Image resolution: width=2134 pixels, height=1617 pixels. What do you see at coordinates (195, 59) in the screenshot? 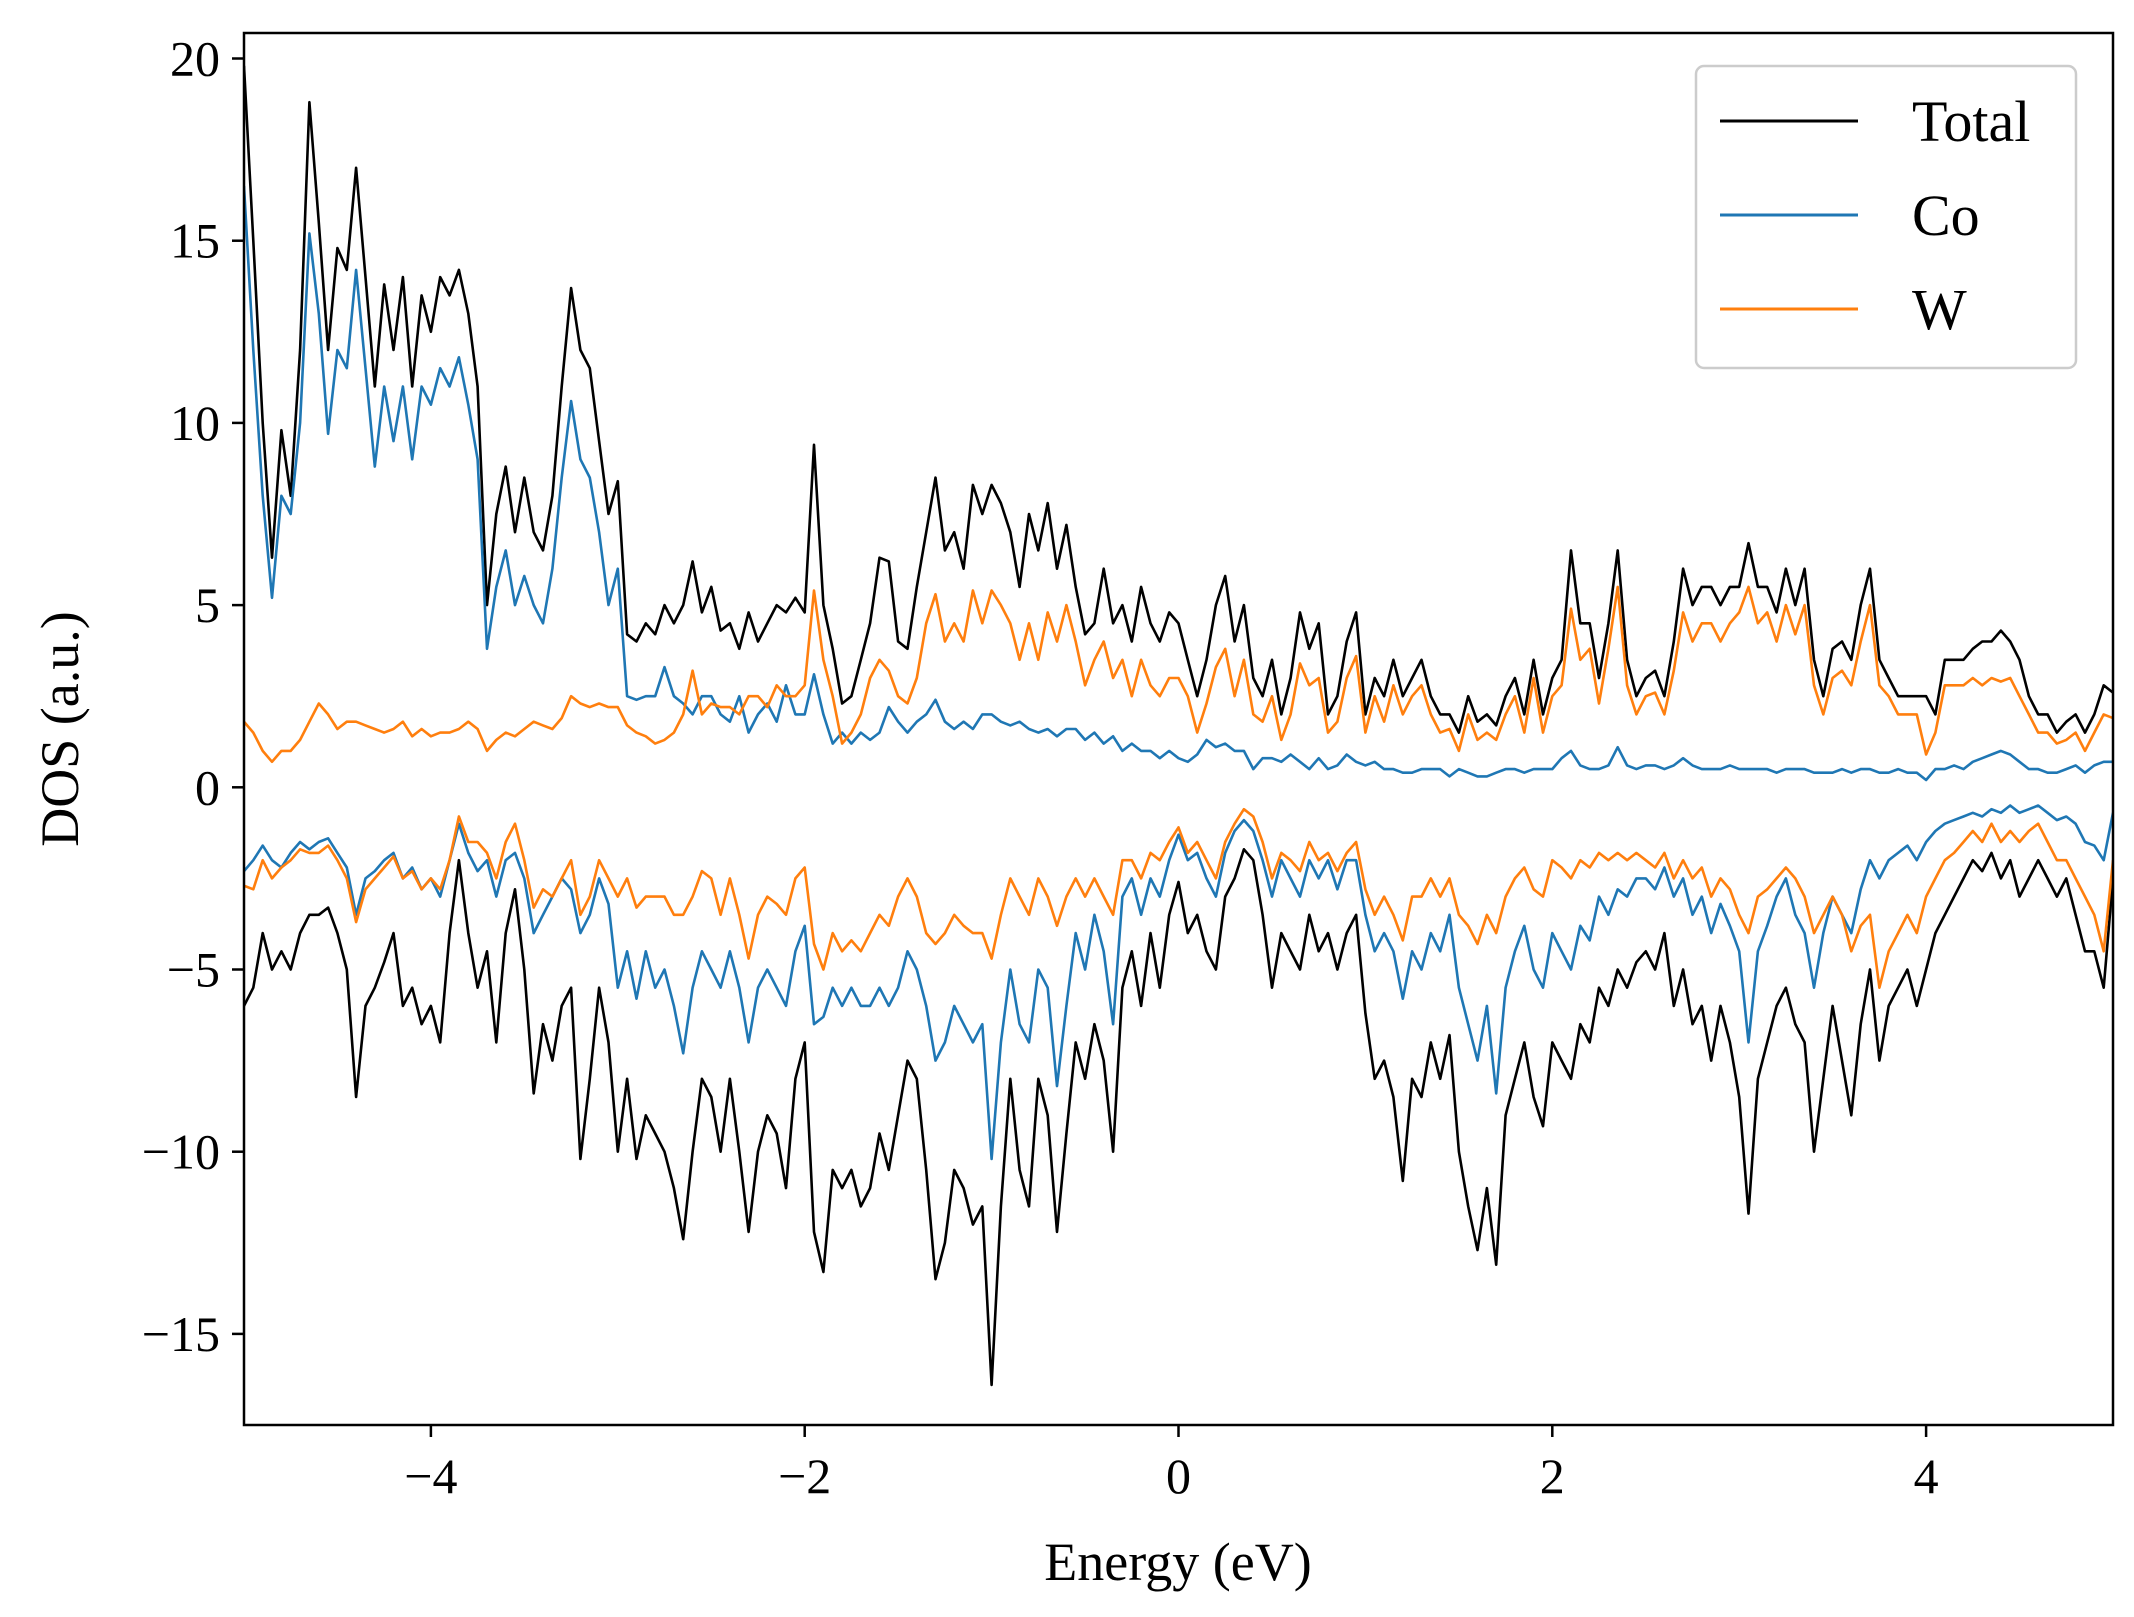
I see `y-tick-label: 20` at bounding box center [195, 59].